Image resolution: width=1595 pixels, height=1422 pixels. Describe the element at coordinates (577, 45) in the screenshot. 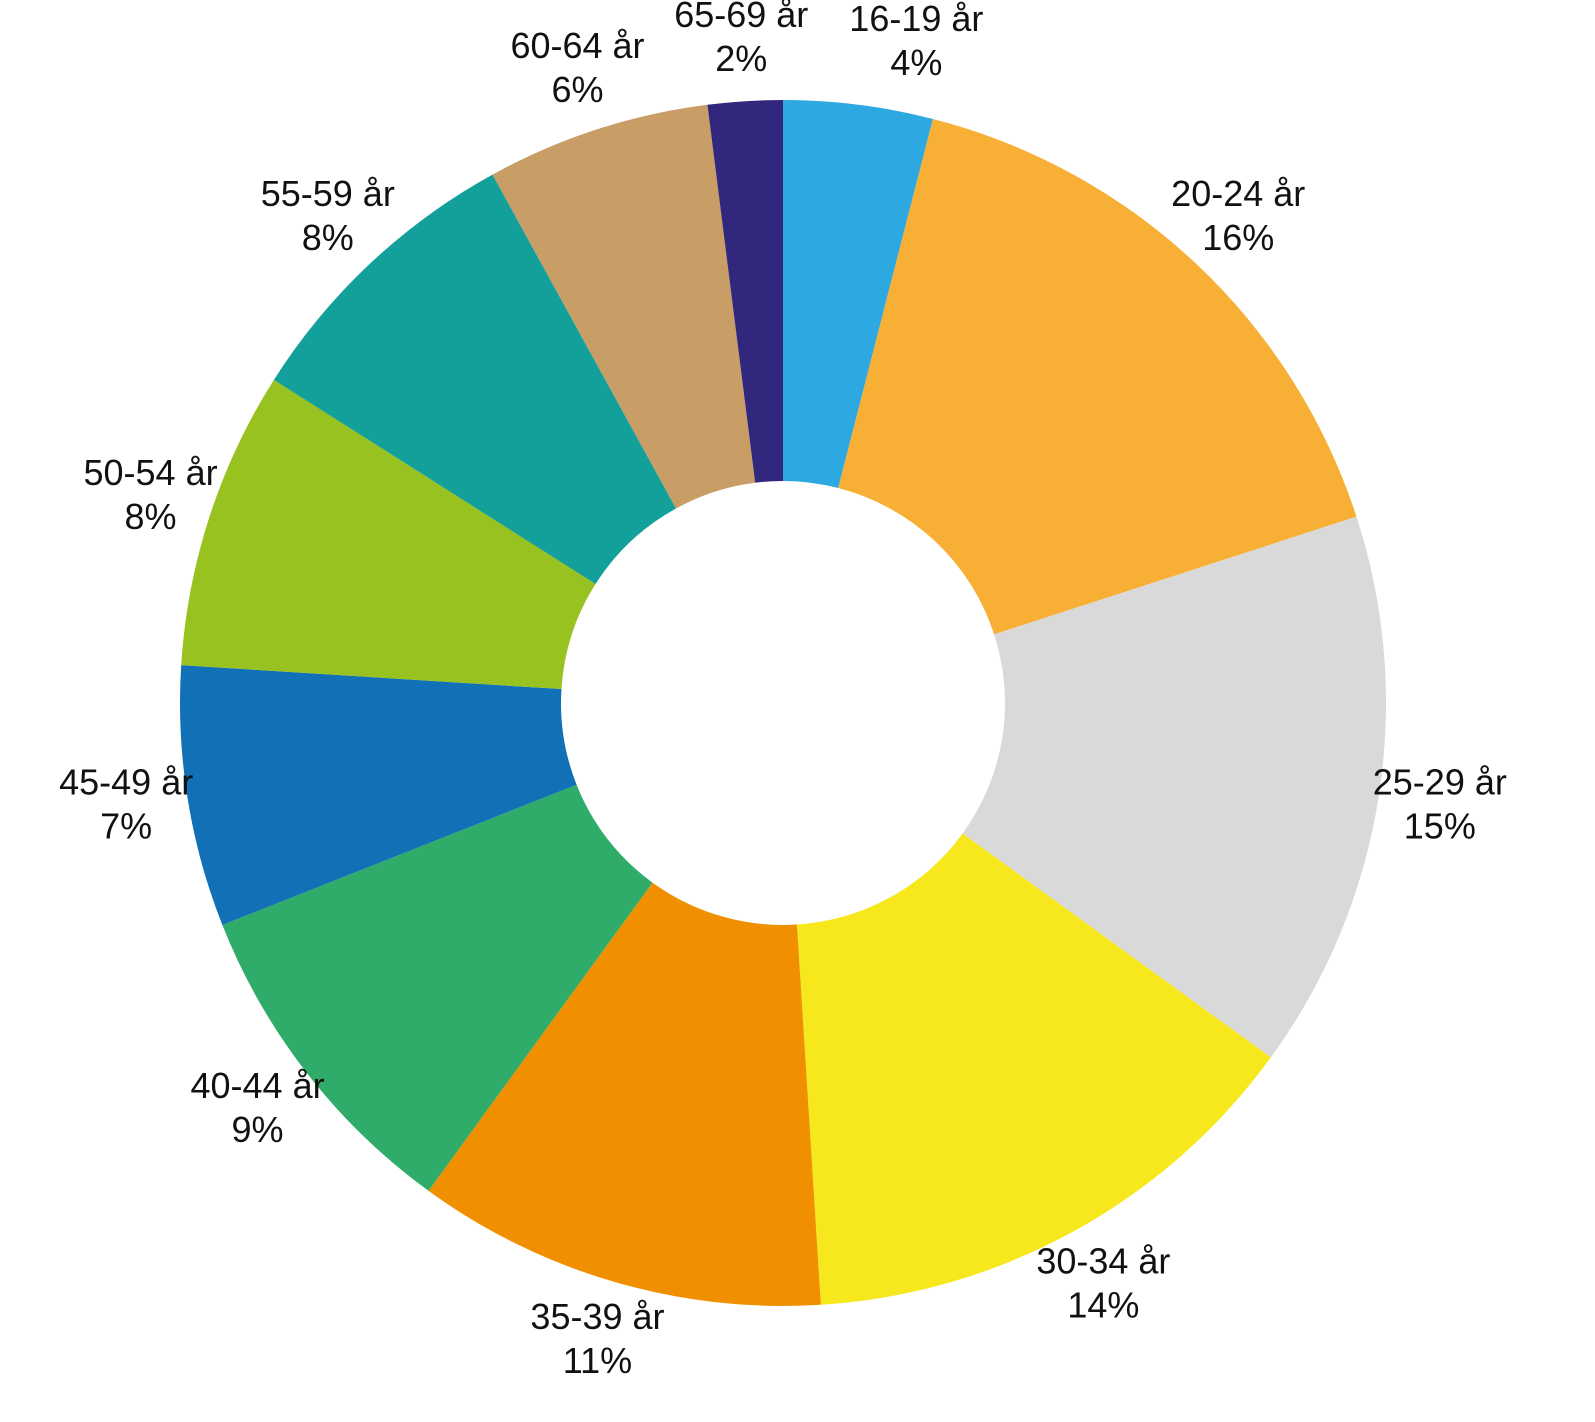

I see `slice-category-label: 60-64 år` at that location.